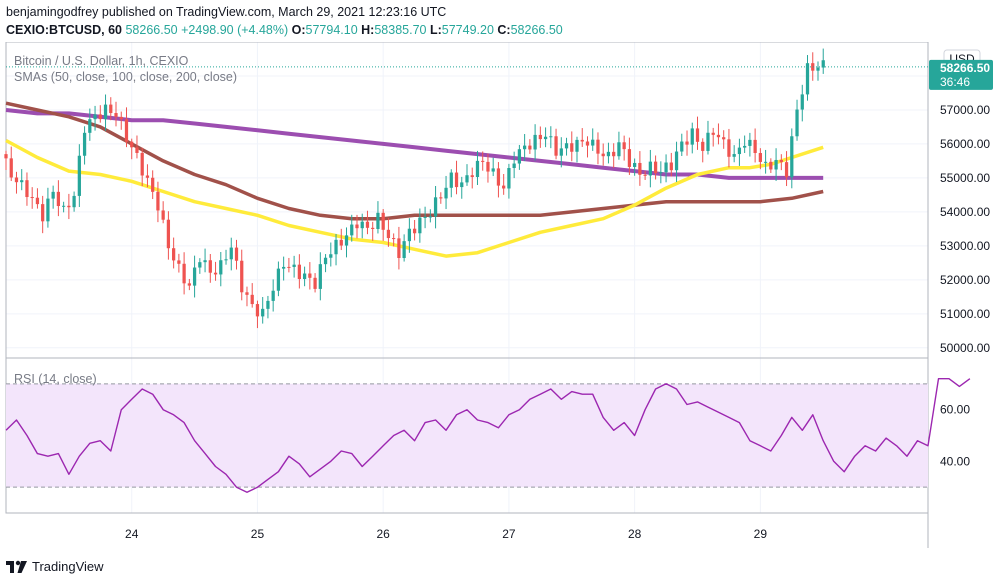  Describe the element at coordinates (955, 82) in the screenshot. I see `bar-countdown: 36:46` at that location.